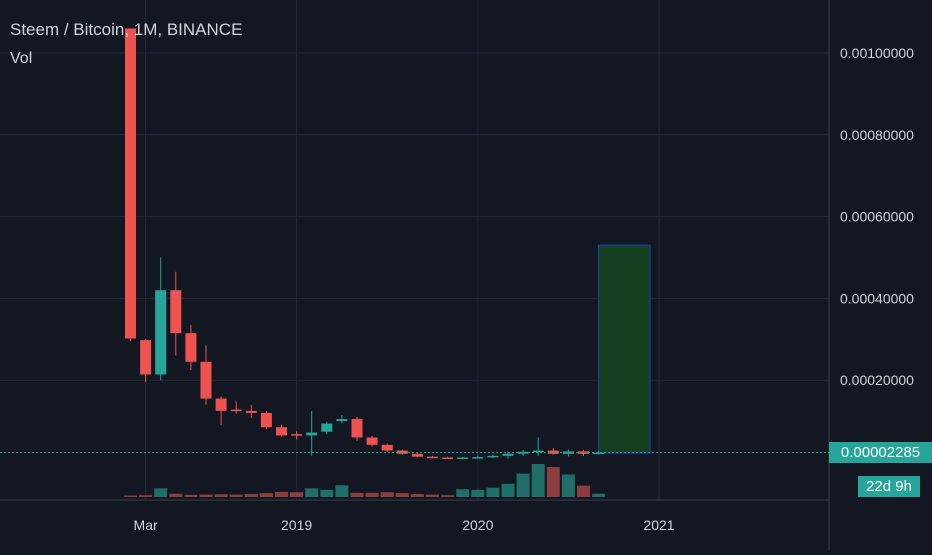 The height and width of the screenshot is (555, 932). Describe the element at coordinates (624, 349) in the screenshot. I see `projection-box` at that location.